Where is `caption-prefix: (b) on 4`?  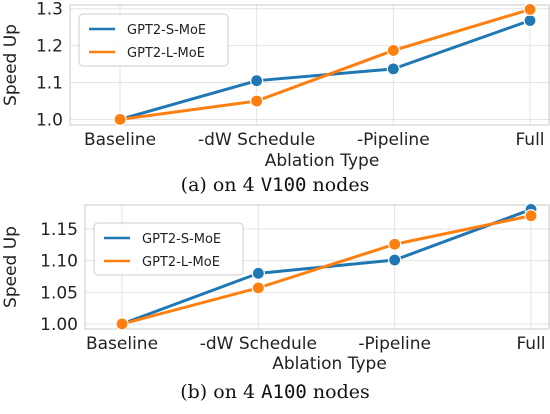
caption-prefix: (b) on 4 is located at coordinates (220, 392).